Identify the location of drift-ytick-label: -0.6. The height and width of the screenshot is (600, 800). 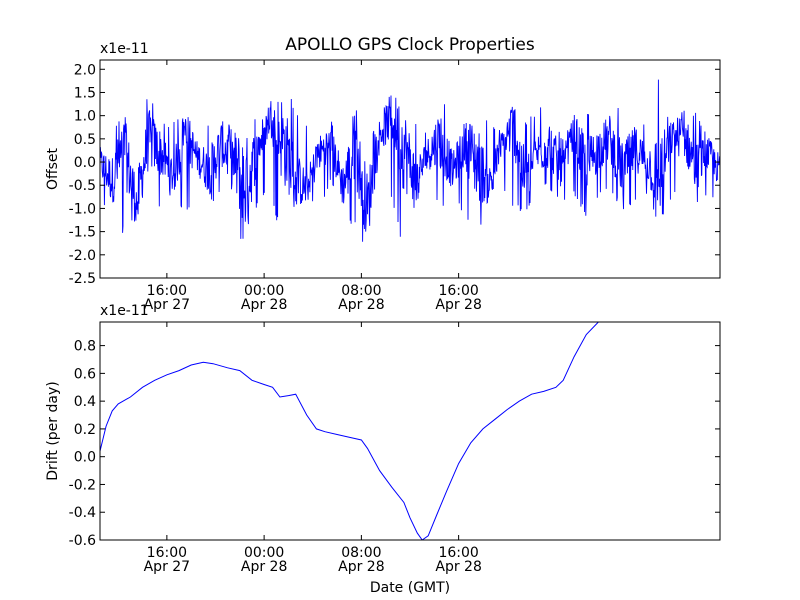
(82, 541).